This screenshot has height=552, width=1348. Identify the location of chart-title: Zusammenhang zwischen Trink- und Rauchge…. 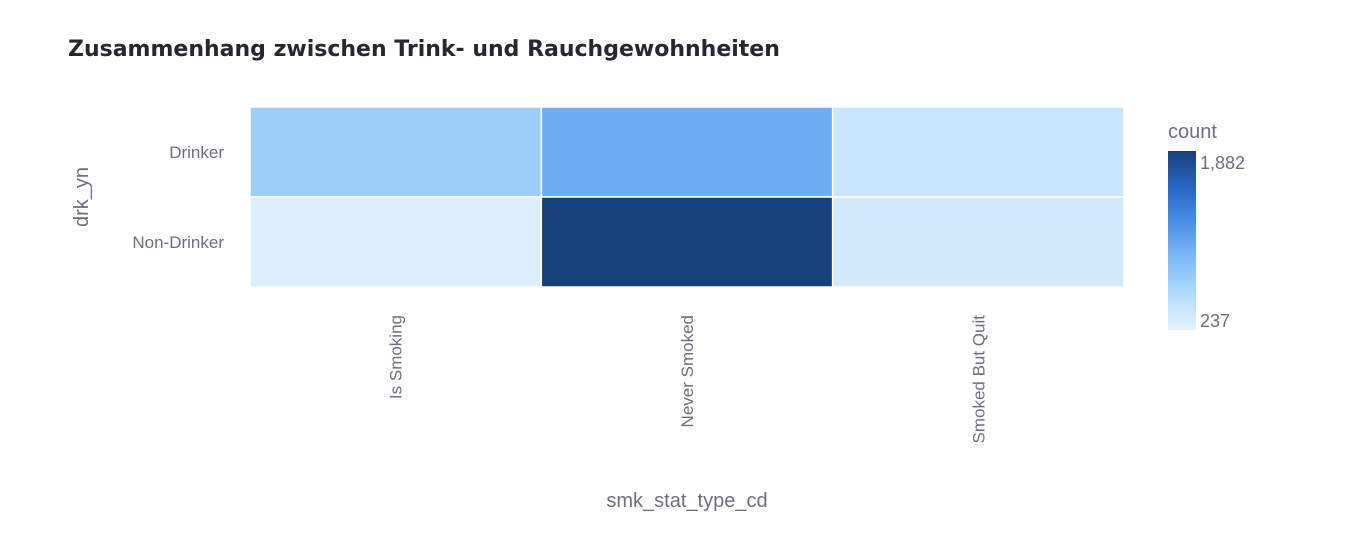
(424, 49).